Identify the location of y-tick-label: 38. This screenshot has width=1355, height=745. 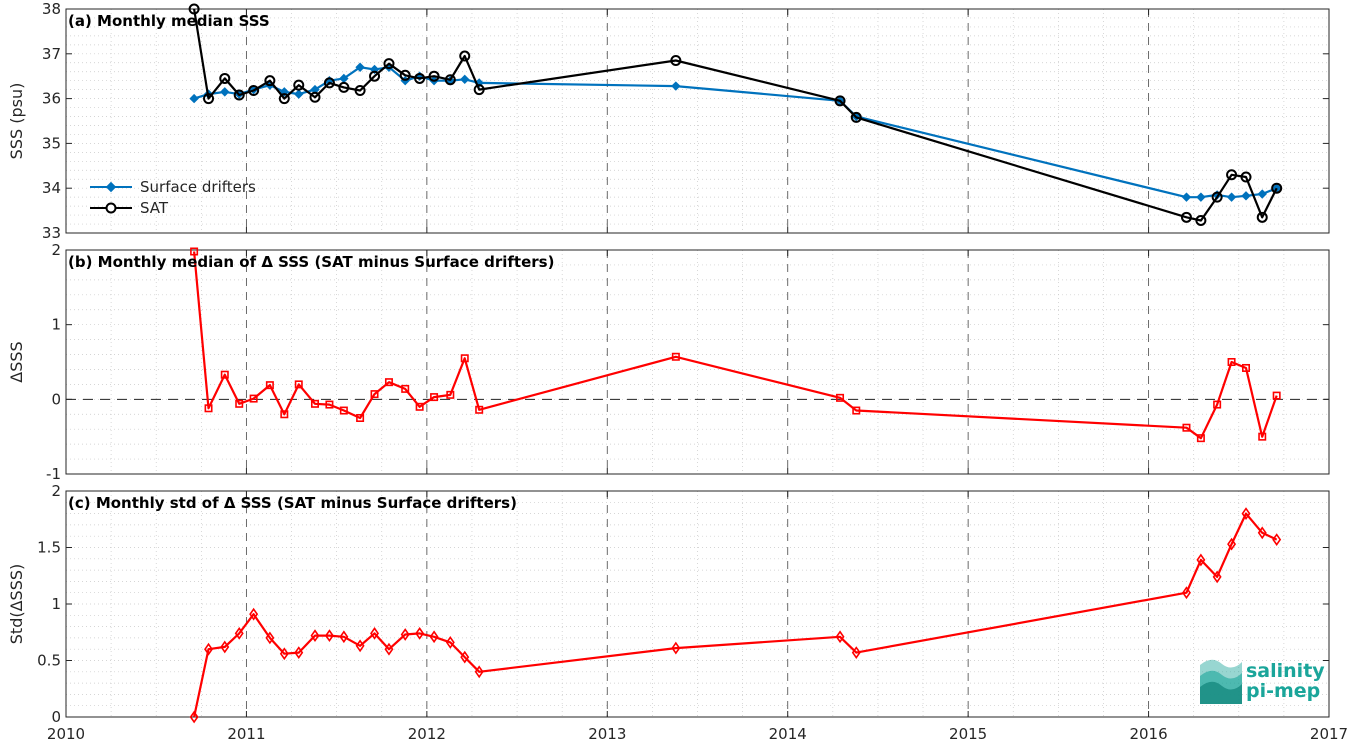
(51, 9).